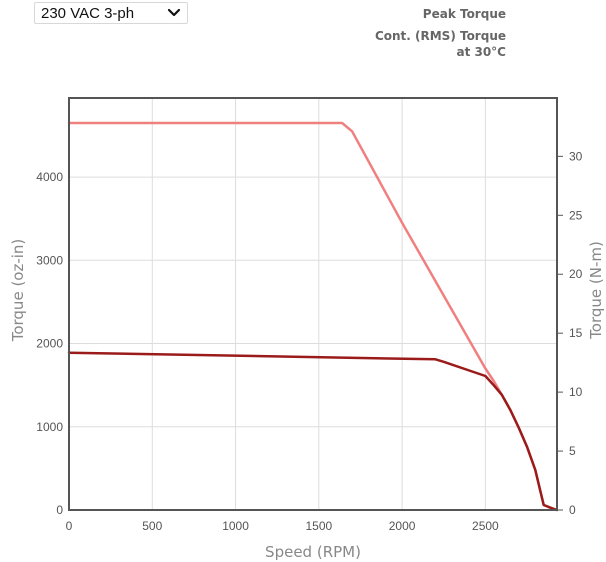  What do you see at coordinates (572, 510) in the screenshot?
I see `y2-tick-label: 0` at bounding box center [572, 510].